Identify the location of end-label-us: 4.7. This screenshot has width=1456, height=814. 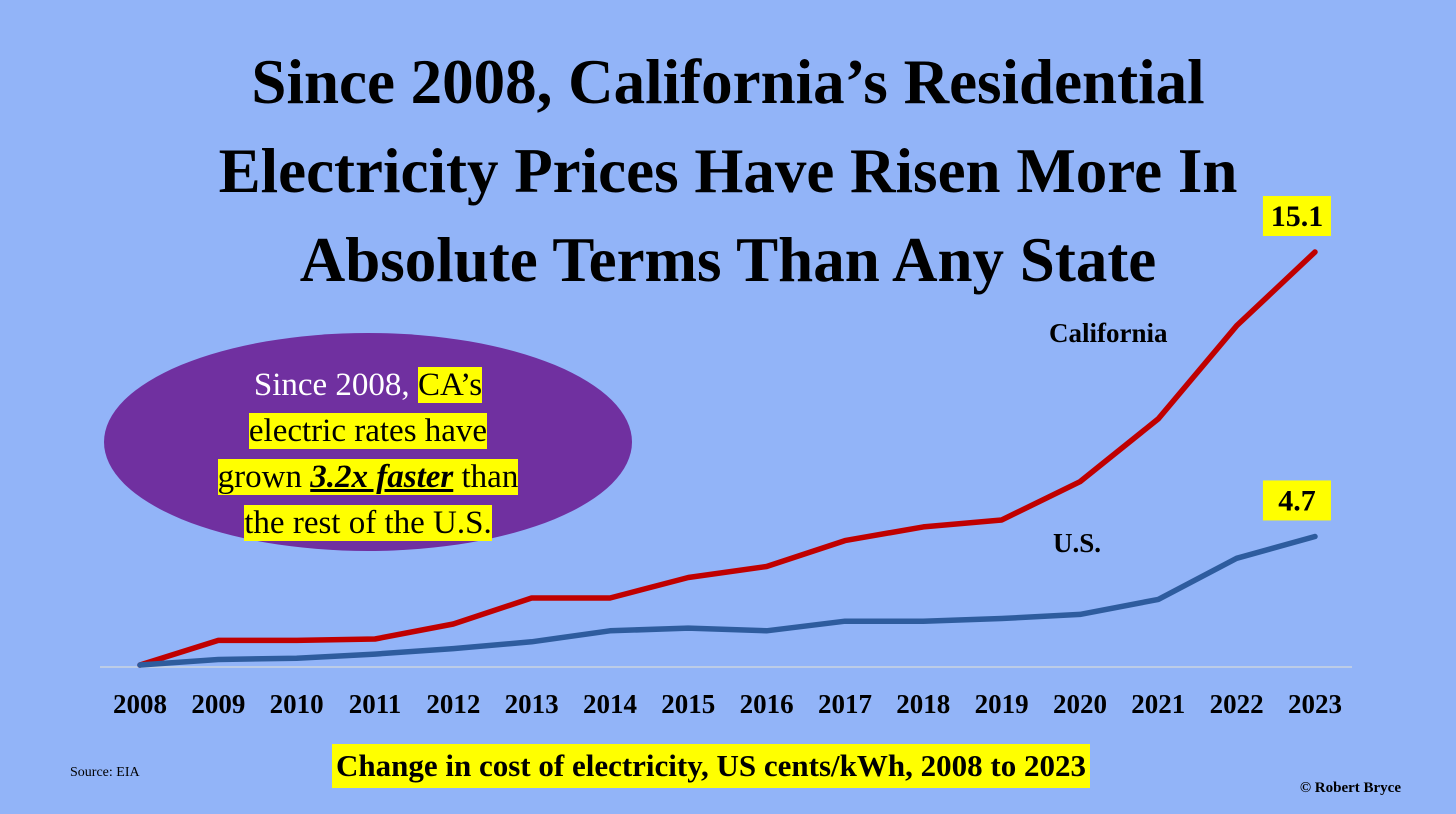
(1297, 500).